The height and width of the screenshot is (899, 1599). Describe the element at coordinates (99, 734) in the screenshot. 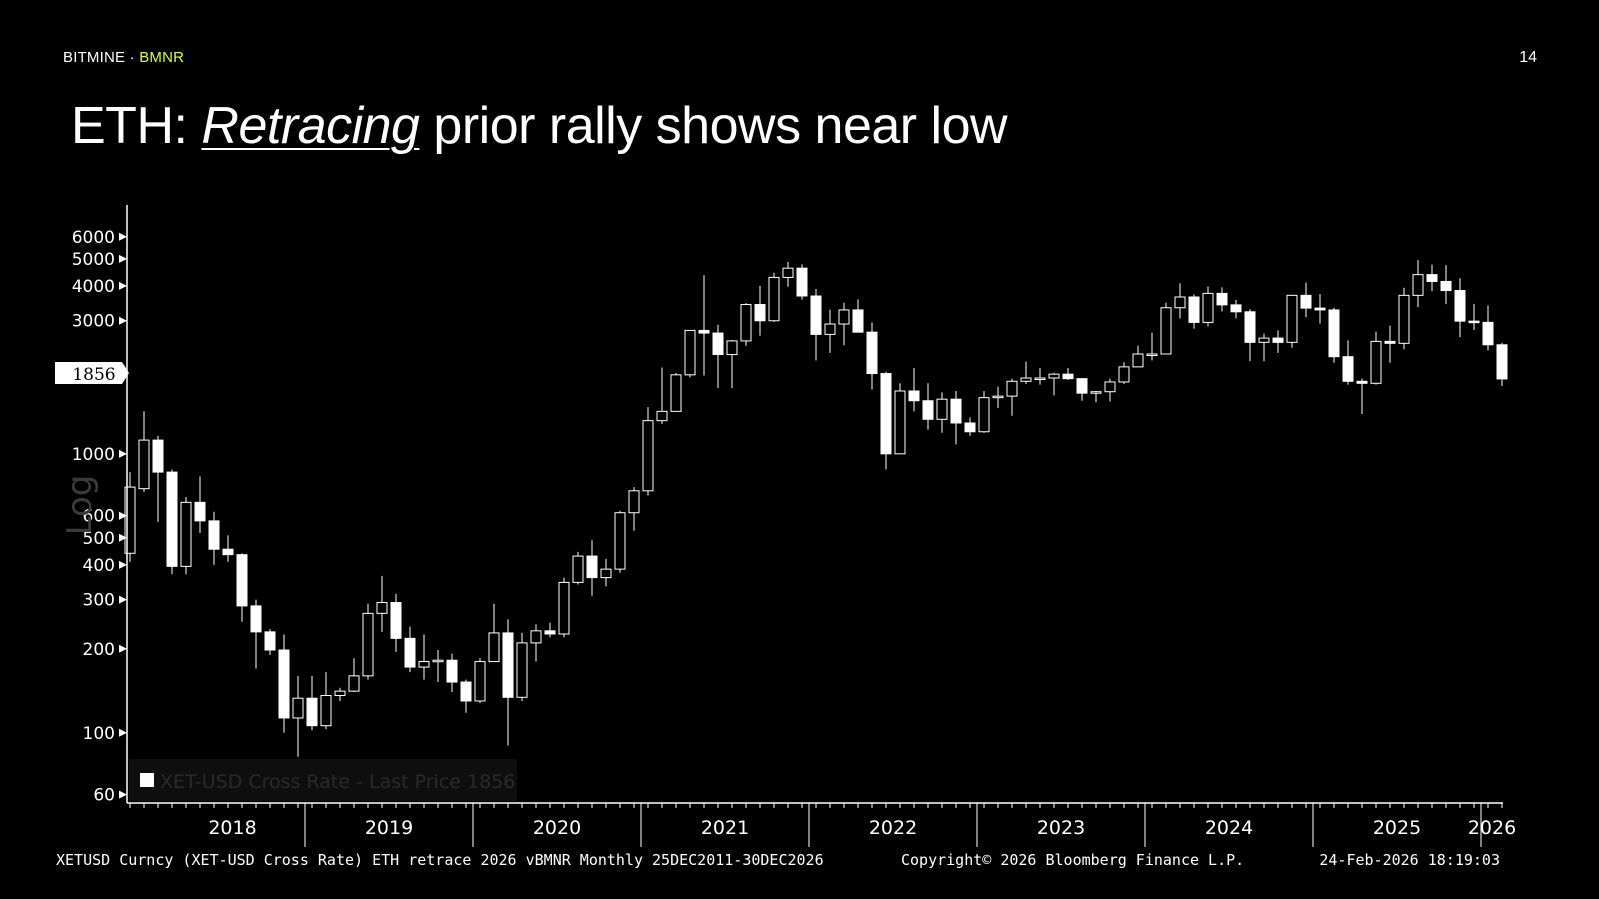

I see `y-tick-label-100: 100` at that location.